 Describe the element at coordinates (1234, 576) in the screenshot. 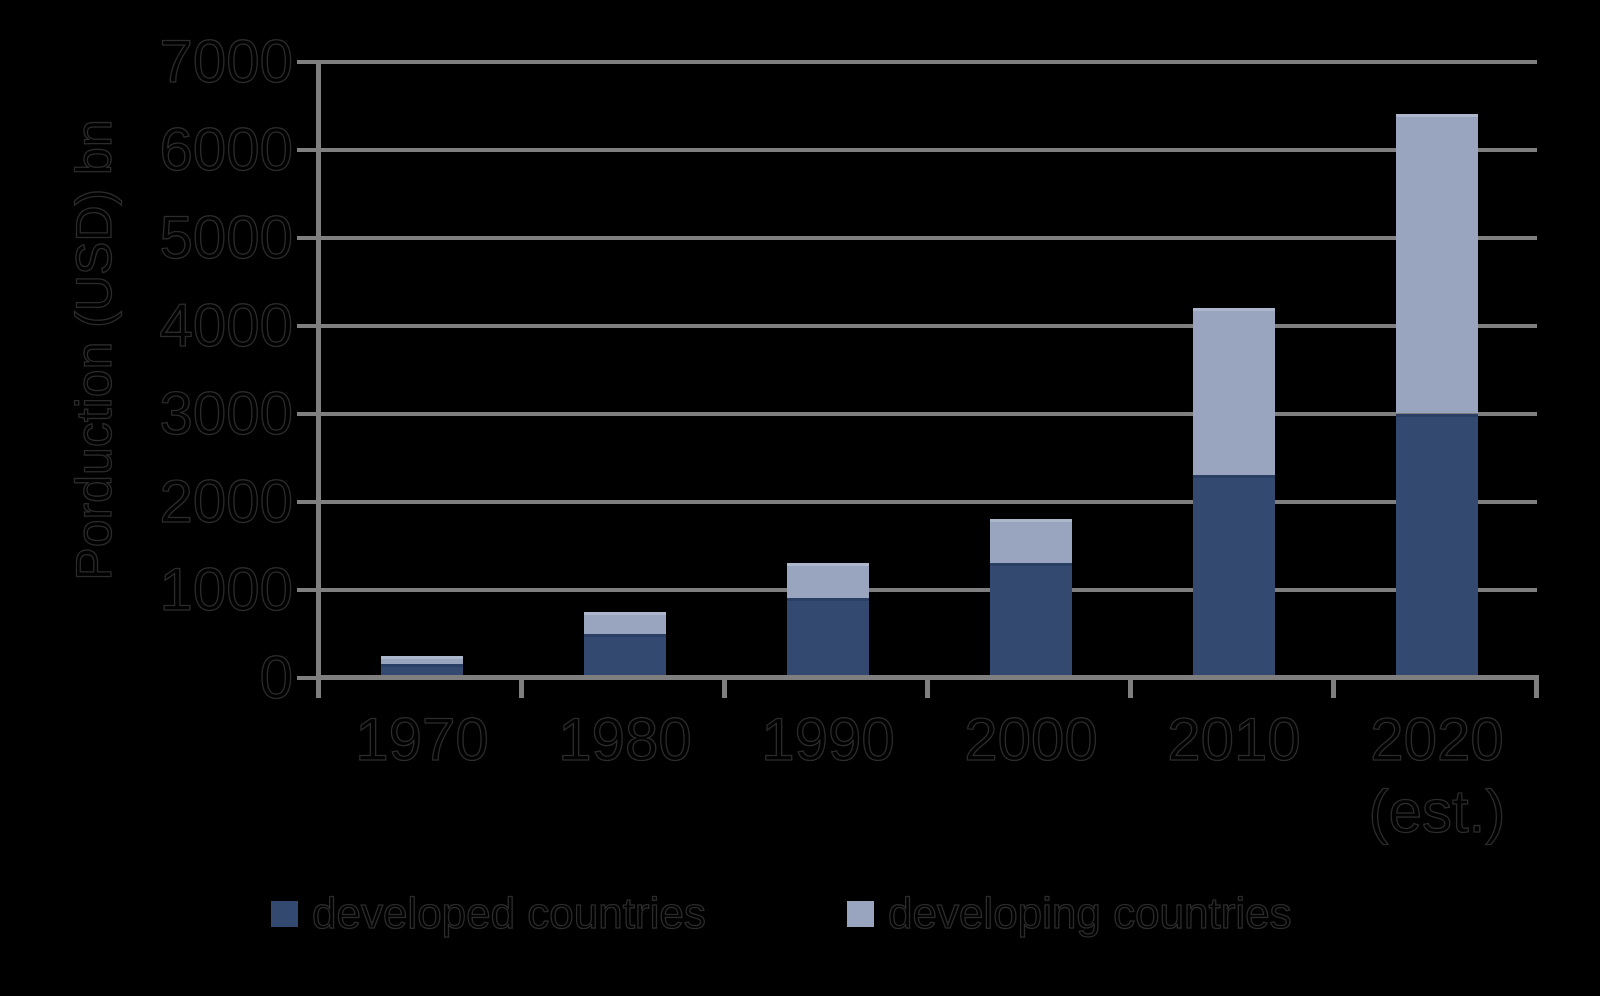

I see `bar-segment-2010-developed-countries` at that location.